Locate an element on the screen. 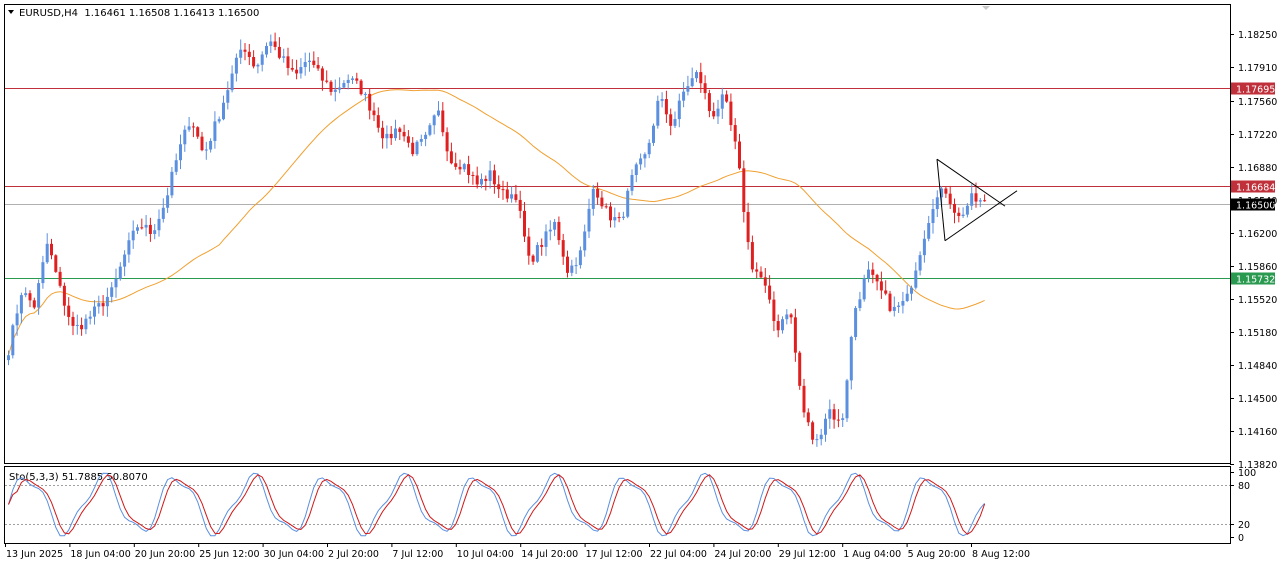  time-tick-label-15: 8 Aug 12:00 is located at coordinates (1001, 554).